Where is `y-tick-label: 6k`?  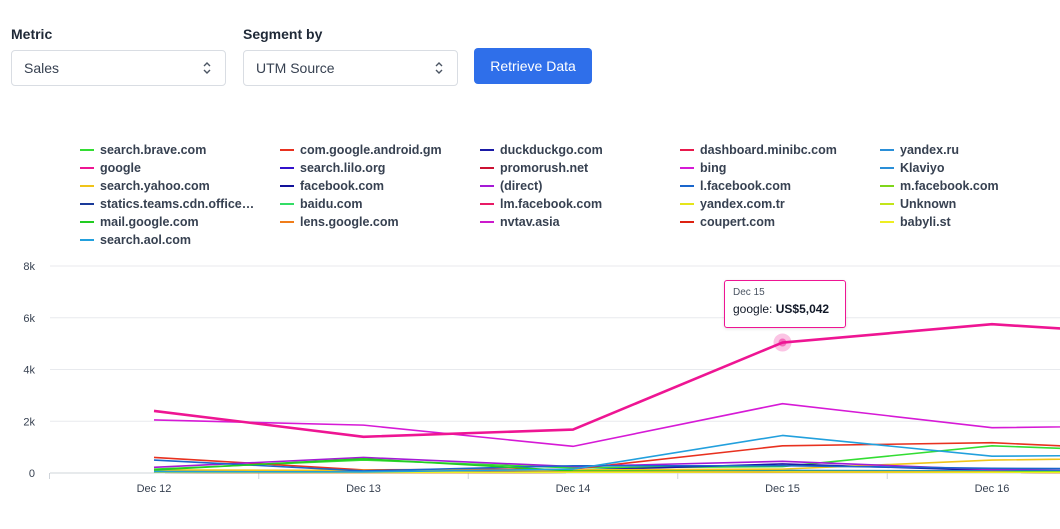 y-tick-label: 6k is located at coordinates (29, 319).